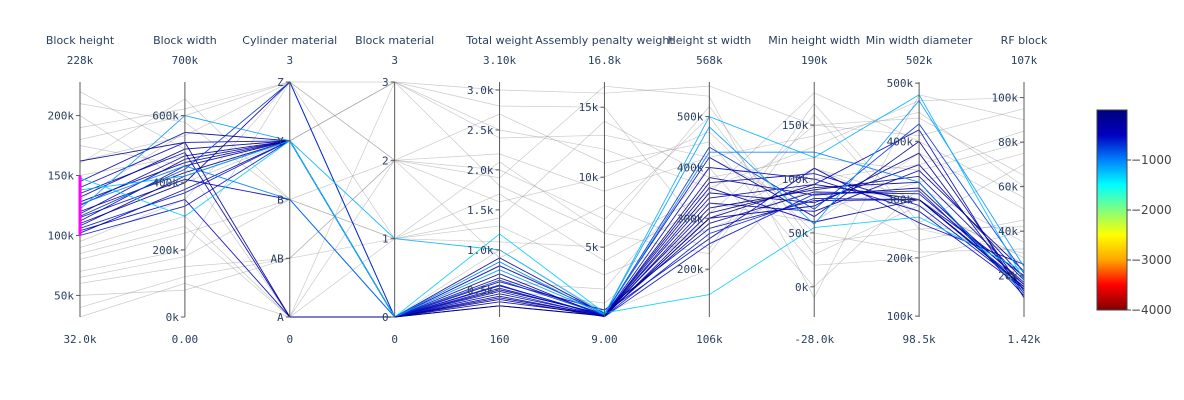  What do you see at coordinates (709, 190) in the screenshot?
I see `axis-height-st-width: Height st width 568k 106k 200k 300k 400k 500k` at bounding box center [709, 190].